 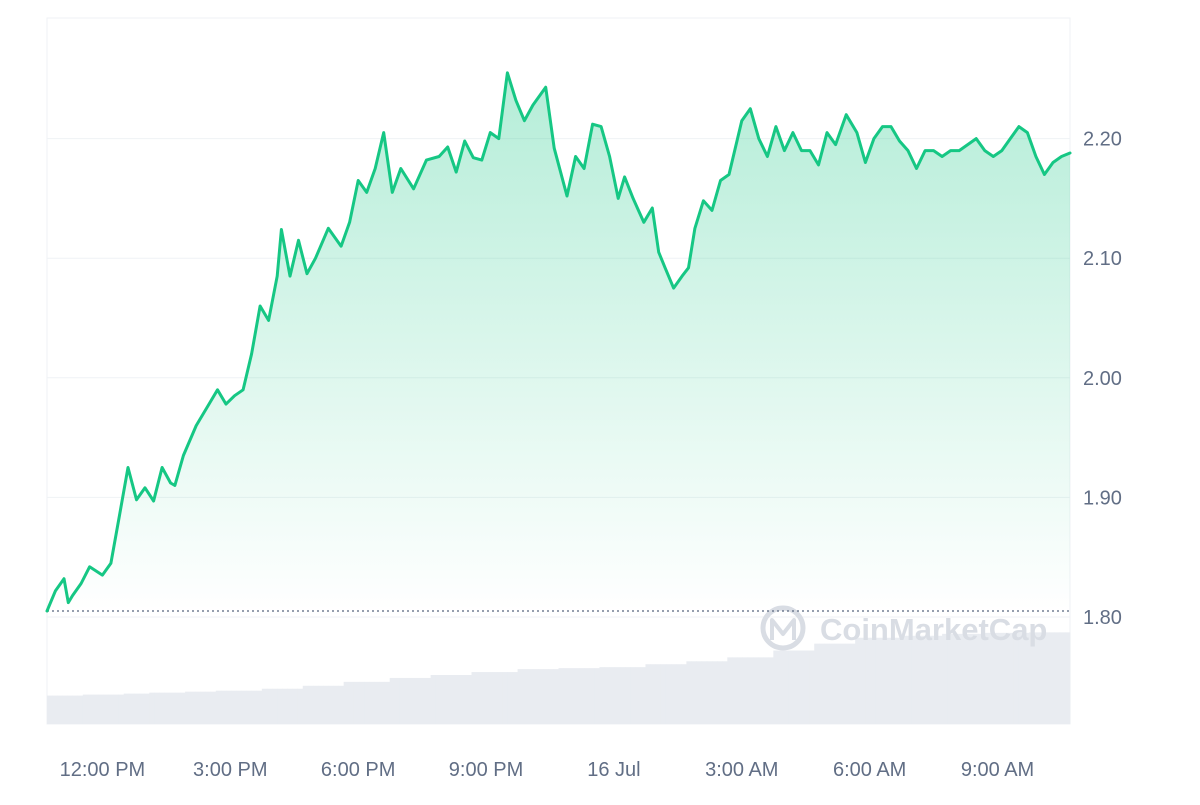 What do you see at coordinates (741, 770) in the screenshot?
I see `x-tick-label: 3:00 AM` at bounding box center [741, 770].